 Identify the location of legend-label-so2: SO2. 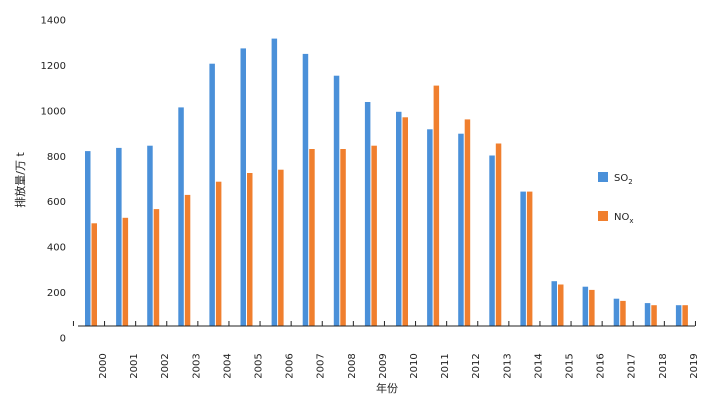
(623, 179).